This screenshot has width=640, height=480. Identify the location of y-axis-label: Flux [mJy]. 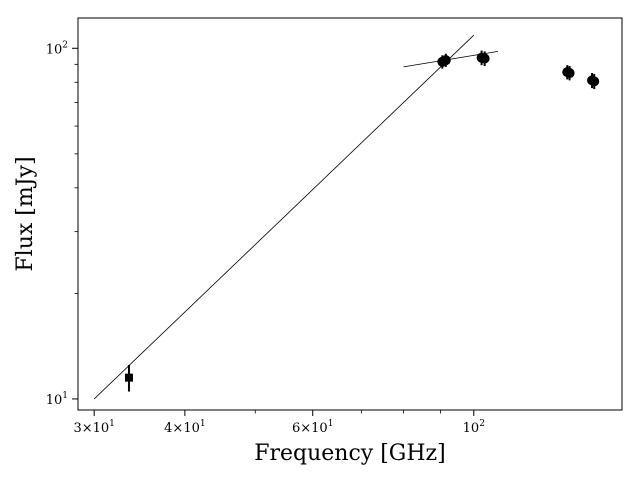
(25, 213).